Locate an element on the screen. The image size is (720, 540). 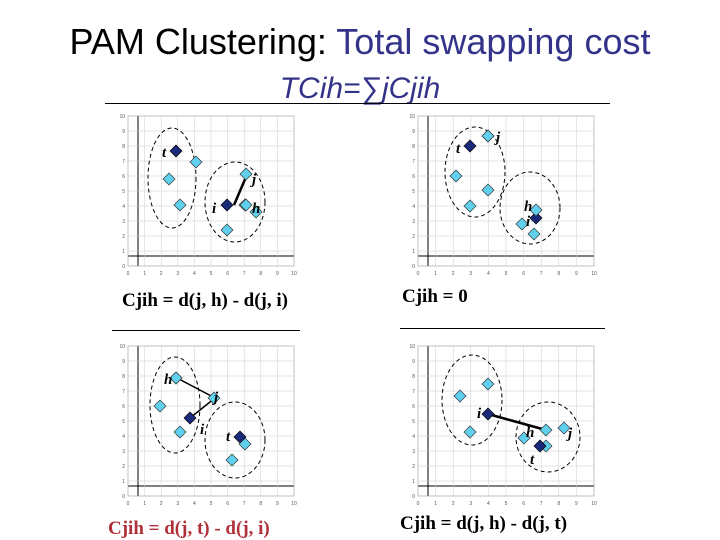
page-subtitle: TCih=∑jCjih is located at coordinates (360, 88).